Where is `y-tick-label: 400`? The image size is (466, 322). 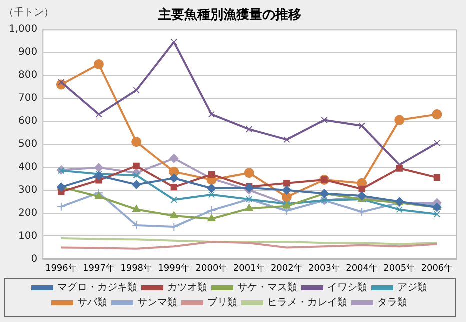
y-tick-label: 400 is located at coordinates (28, 167).